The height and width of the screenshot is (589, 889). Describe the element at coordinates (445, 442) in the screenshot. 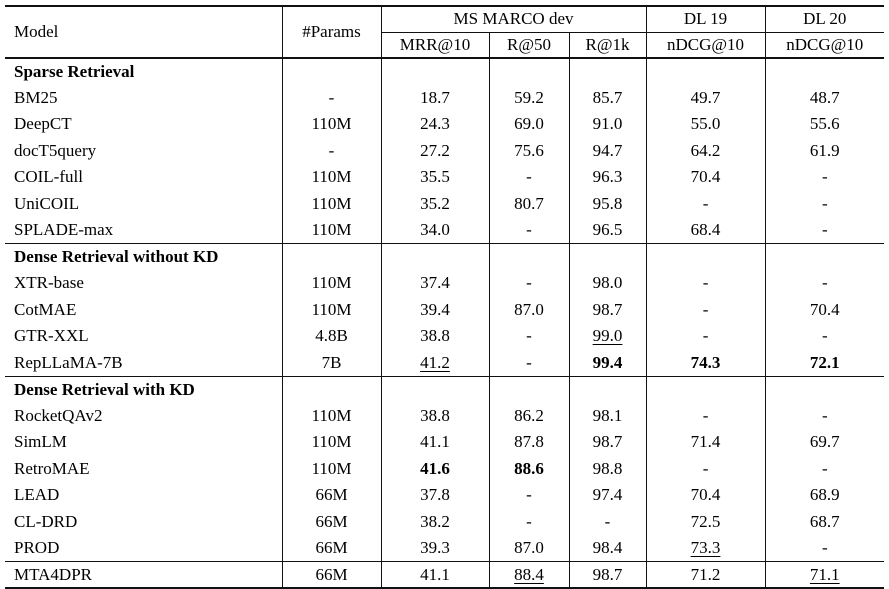

I see `table-row: SimLM 110M 41.1 87.8 98.7 71.4 69.7` at that location.